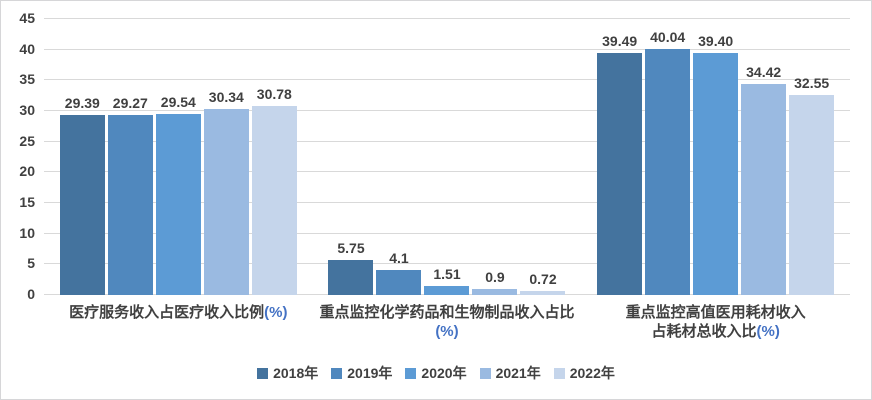  What do you see at coordinates (82, 195) in the screenshot?
I see `bar-2018年: 29.39` at bounding box center [82, 195].